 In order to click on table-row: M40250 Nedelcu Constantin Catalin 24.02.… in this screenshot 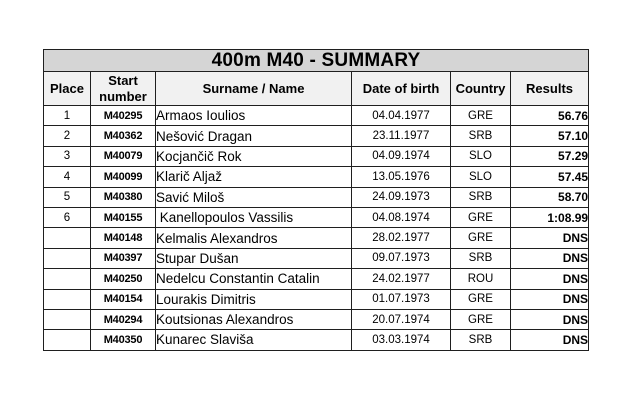, I will do `click(316, 279)`.